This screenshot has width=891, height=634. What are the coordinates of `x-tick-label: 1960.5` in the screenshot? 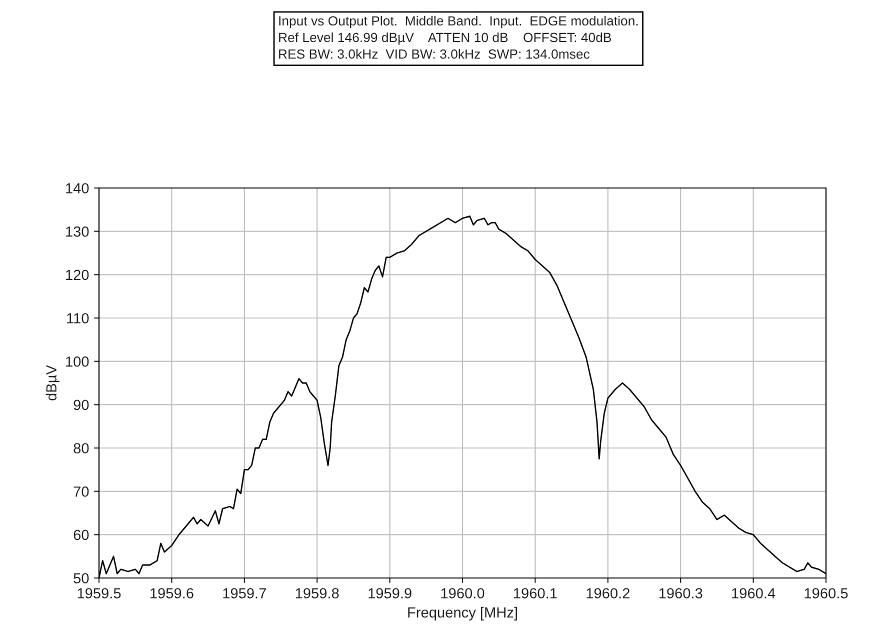 It's located at (826, 593).